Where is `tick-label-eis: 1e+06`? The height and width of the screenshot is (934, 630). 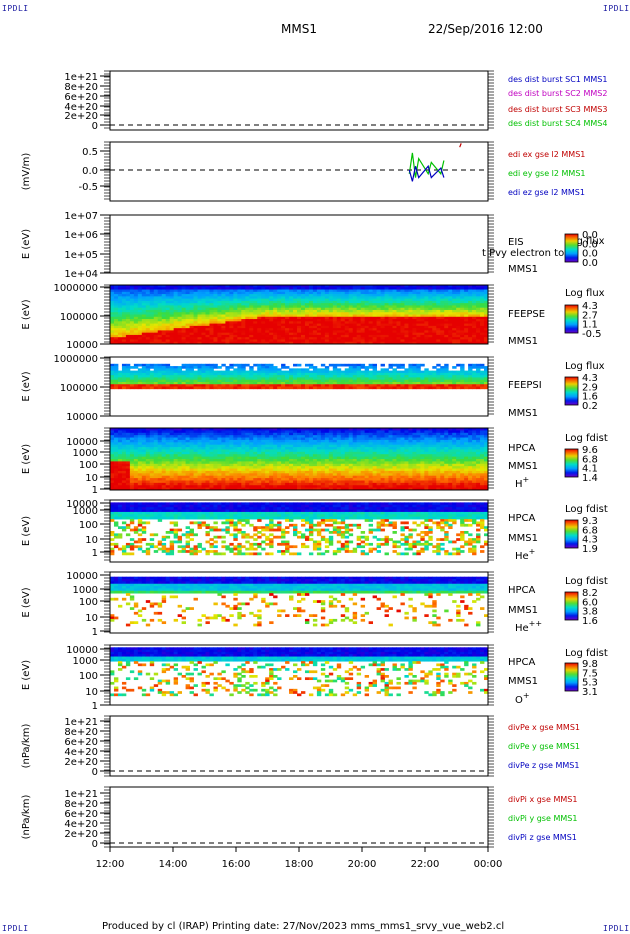 tick-label-eis: 1e+06 is located at coordinates (81, 235).